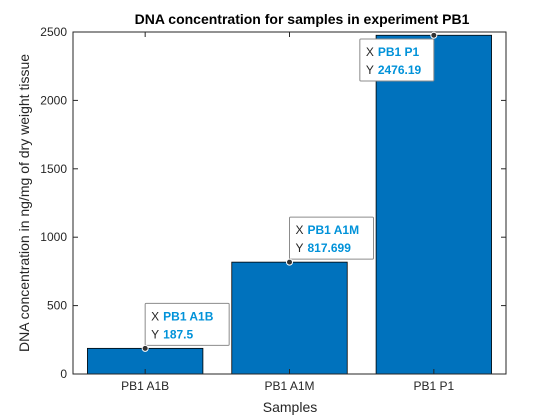  I want to click on y-tick-label-2: 1000, so click(53, 237).